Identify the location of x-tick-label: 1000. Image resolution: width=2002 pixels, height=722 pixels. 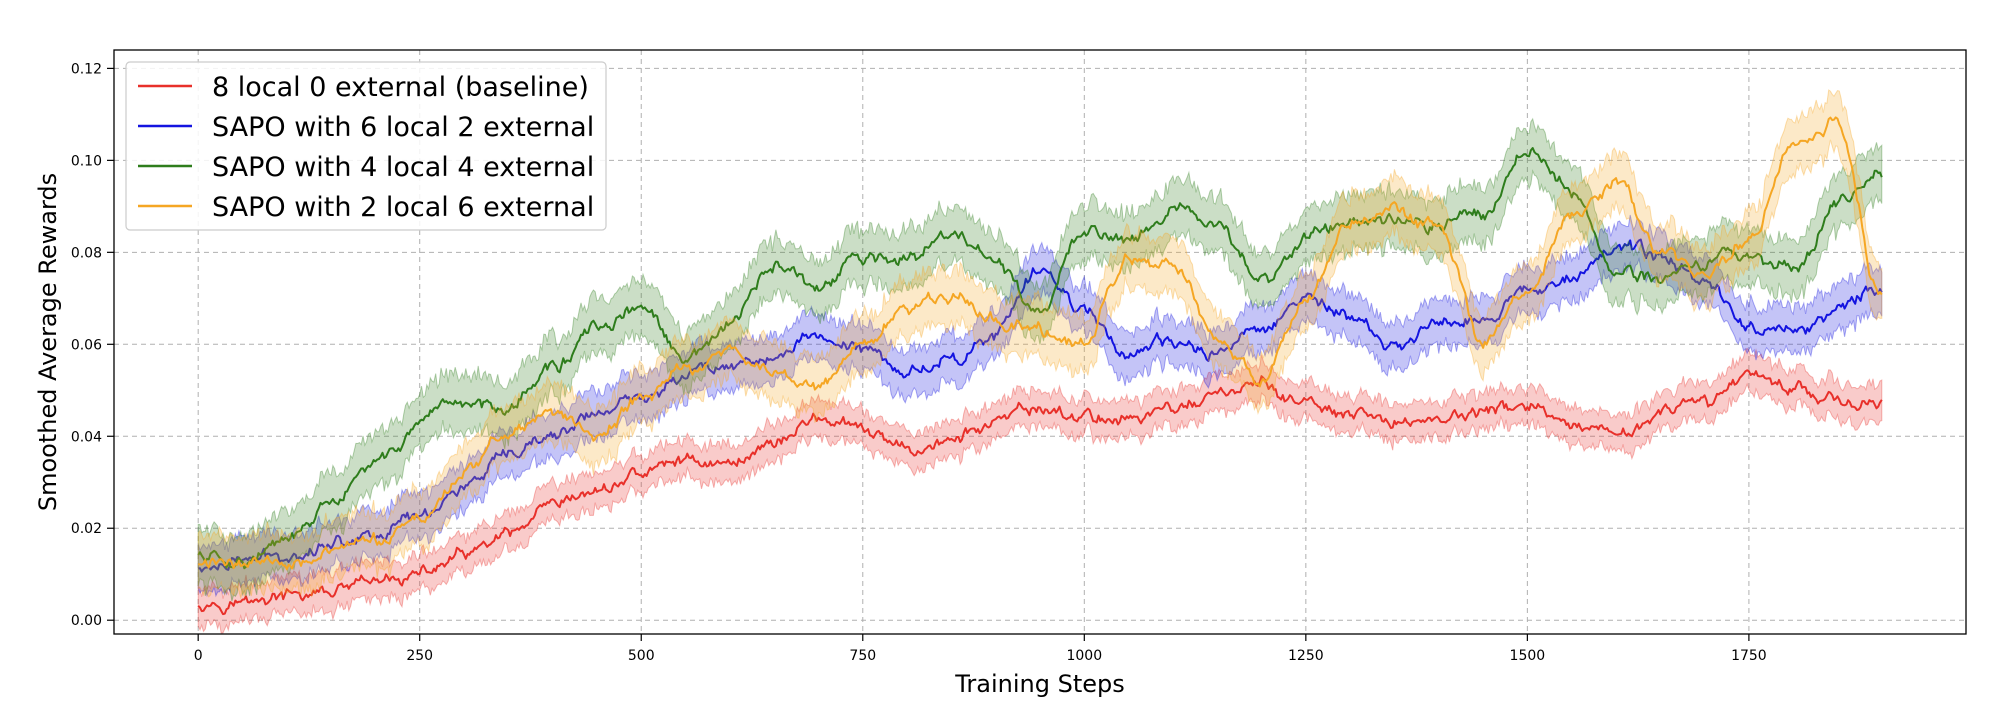
(1084, 656).